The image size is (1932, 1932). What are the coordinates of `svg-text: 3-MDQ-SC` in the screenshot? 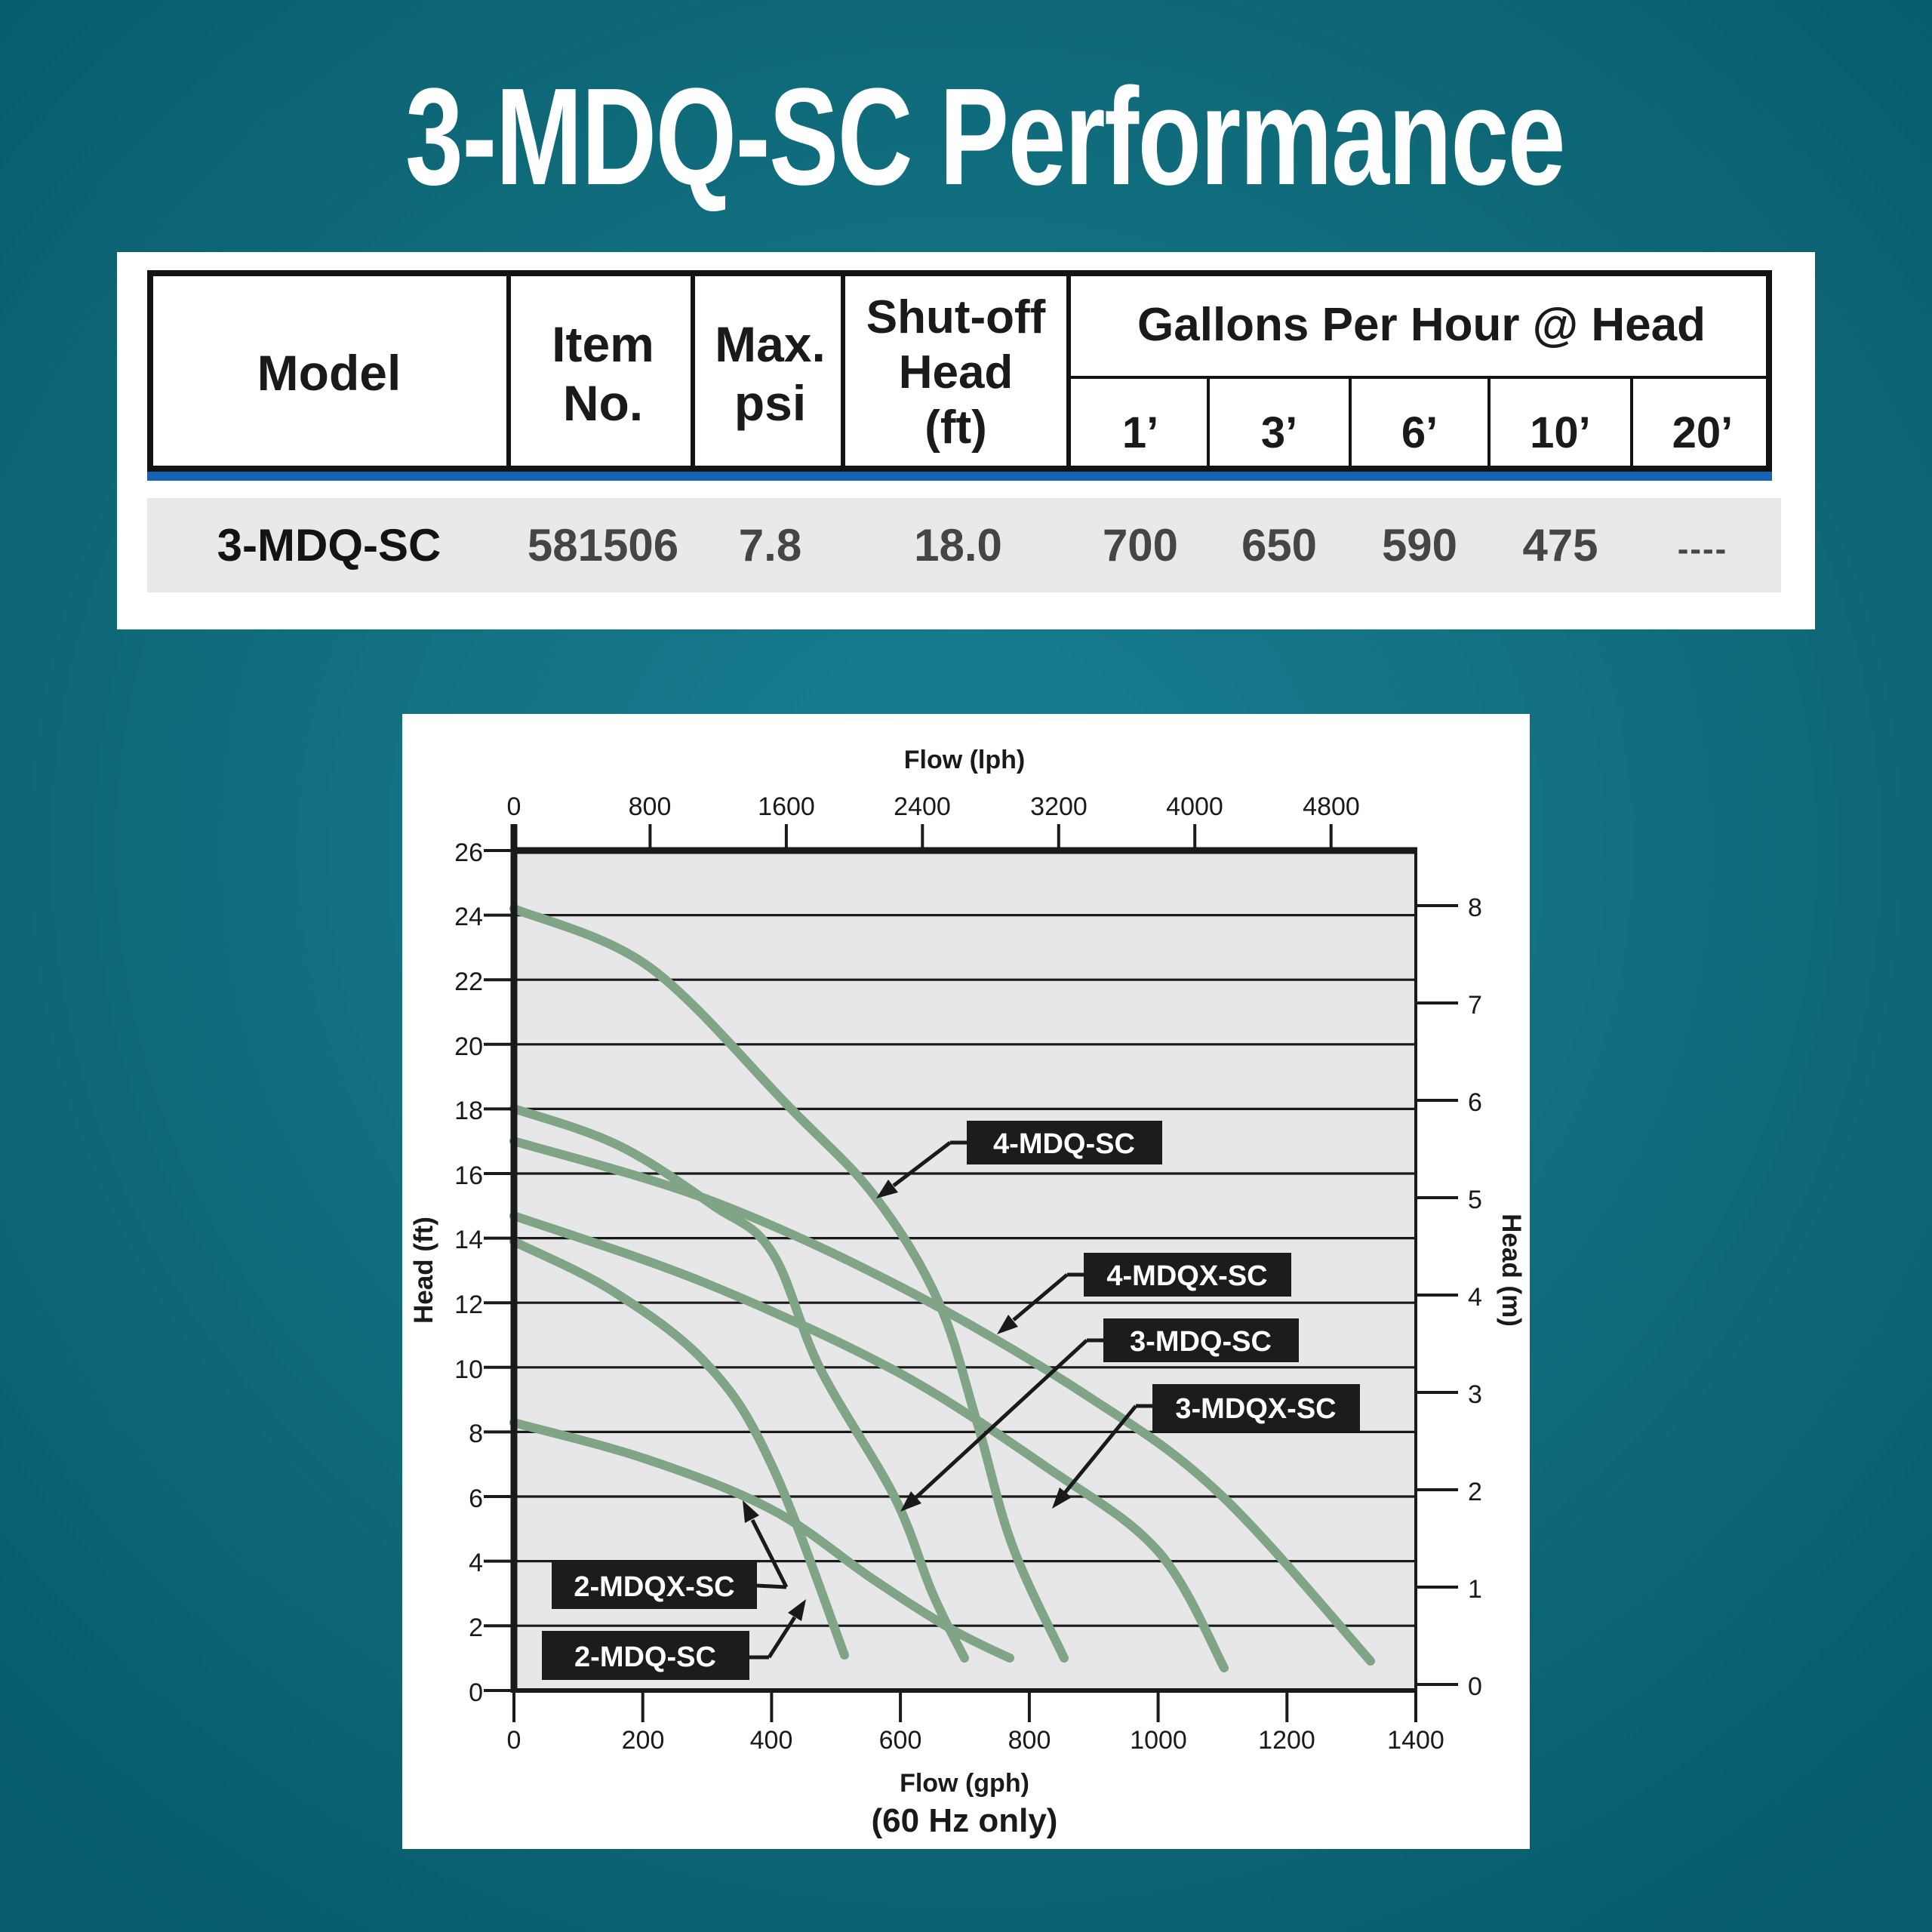 It's located at (1201, 1342).